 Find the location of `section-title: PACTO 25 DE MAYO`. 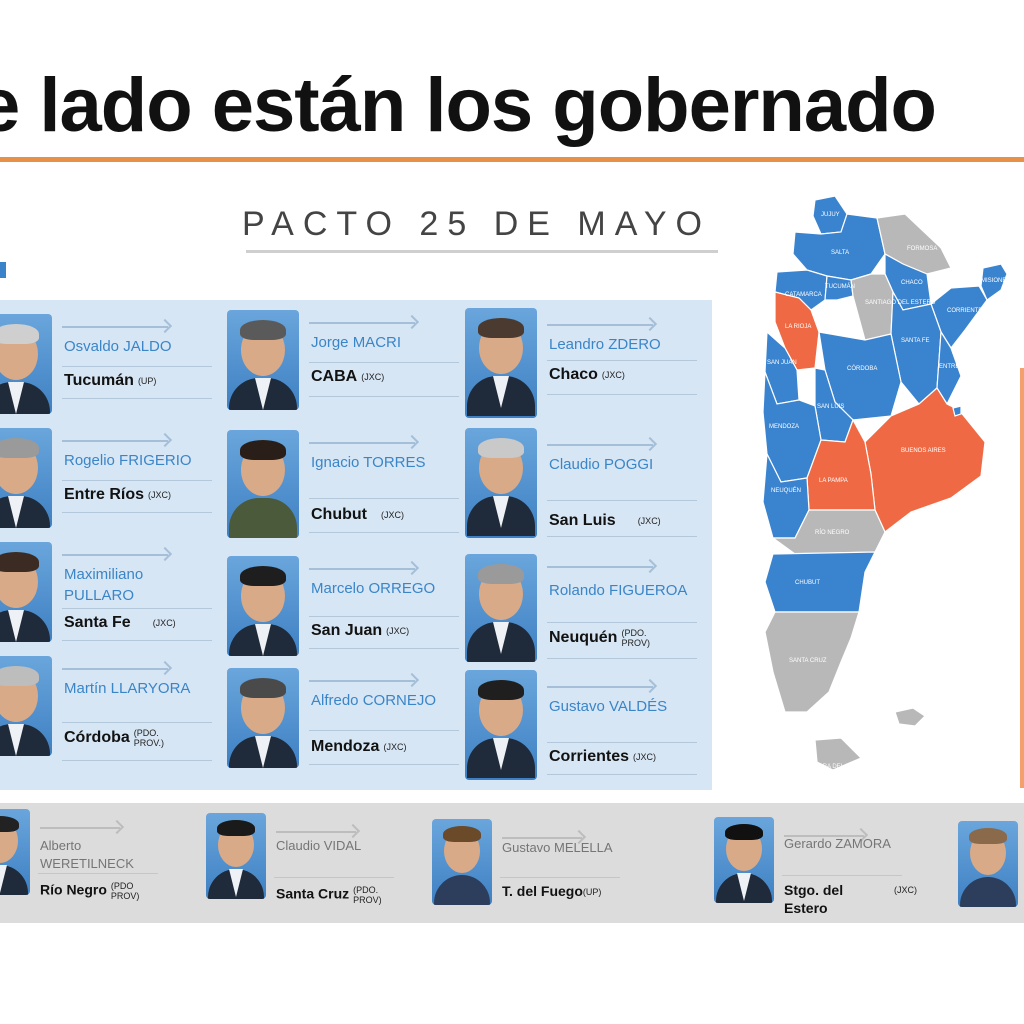

section-title: PACTO 25 DE MAYO is located at coordinates (476, 224).